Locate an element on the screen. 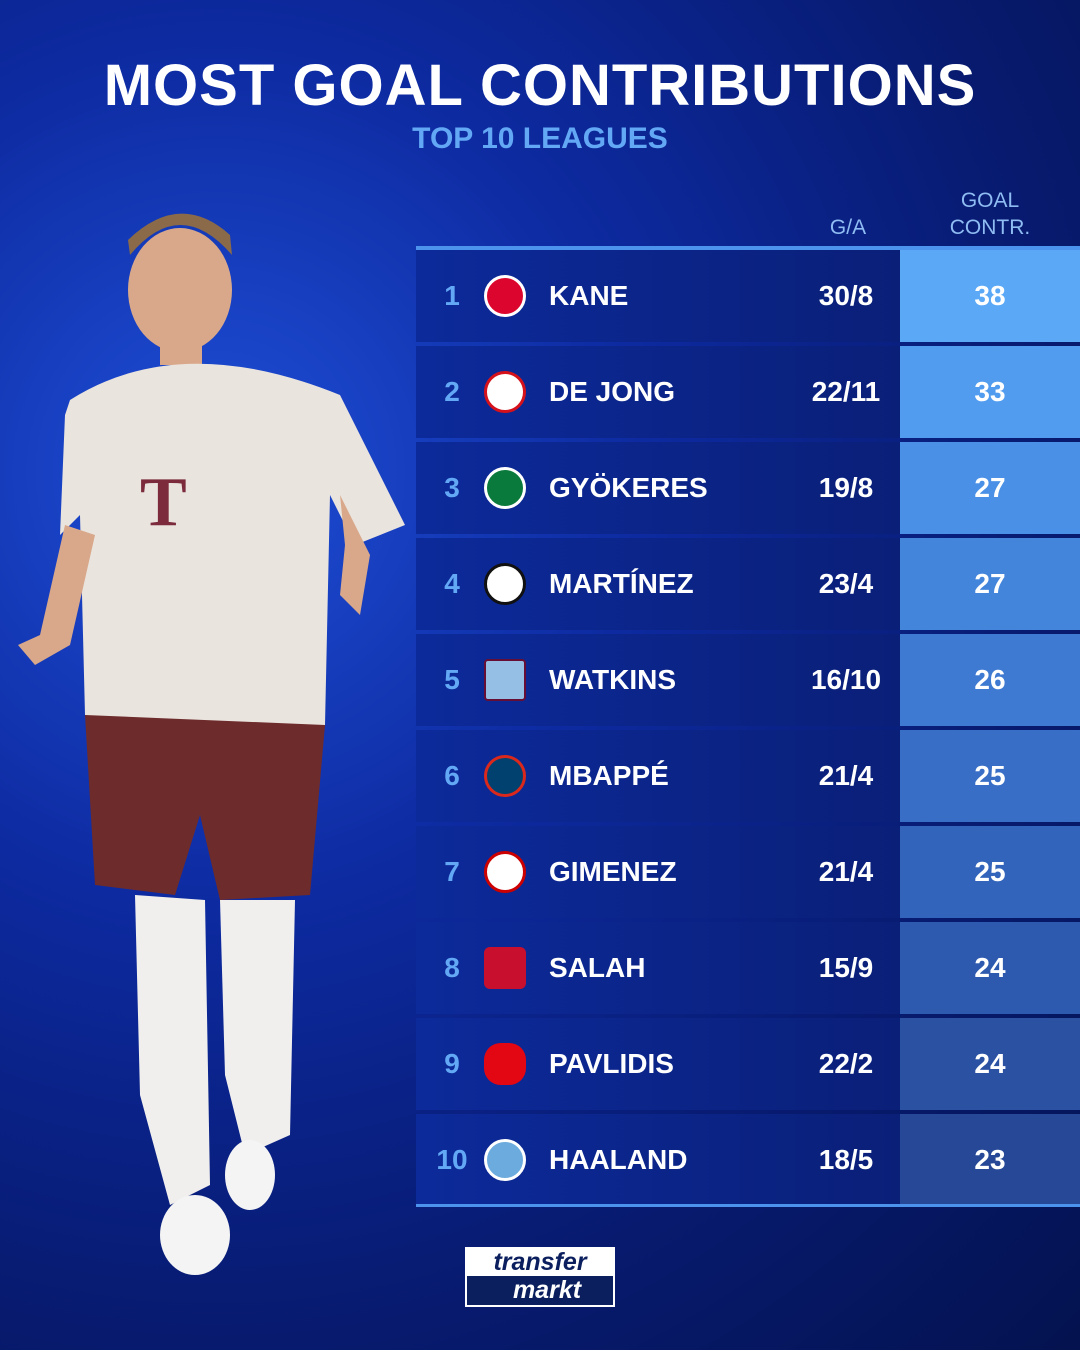 Image resolution: width=1080 pixels, height=1350 pixels. goal-contributions: 26 is located at coordinates (990, 680).